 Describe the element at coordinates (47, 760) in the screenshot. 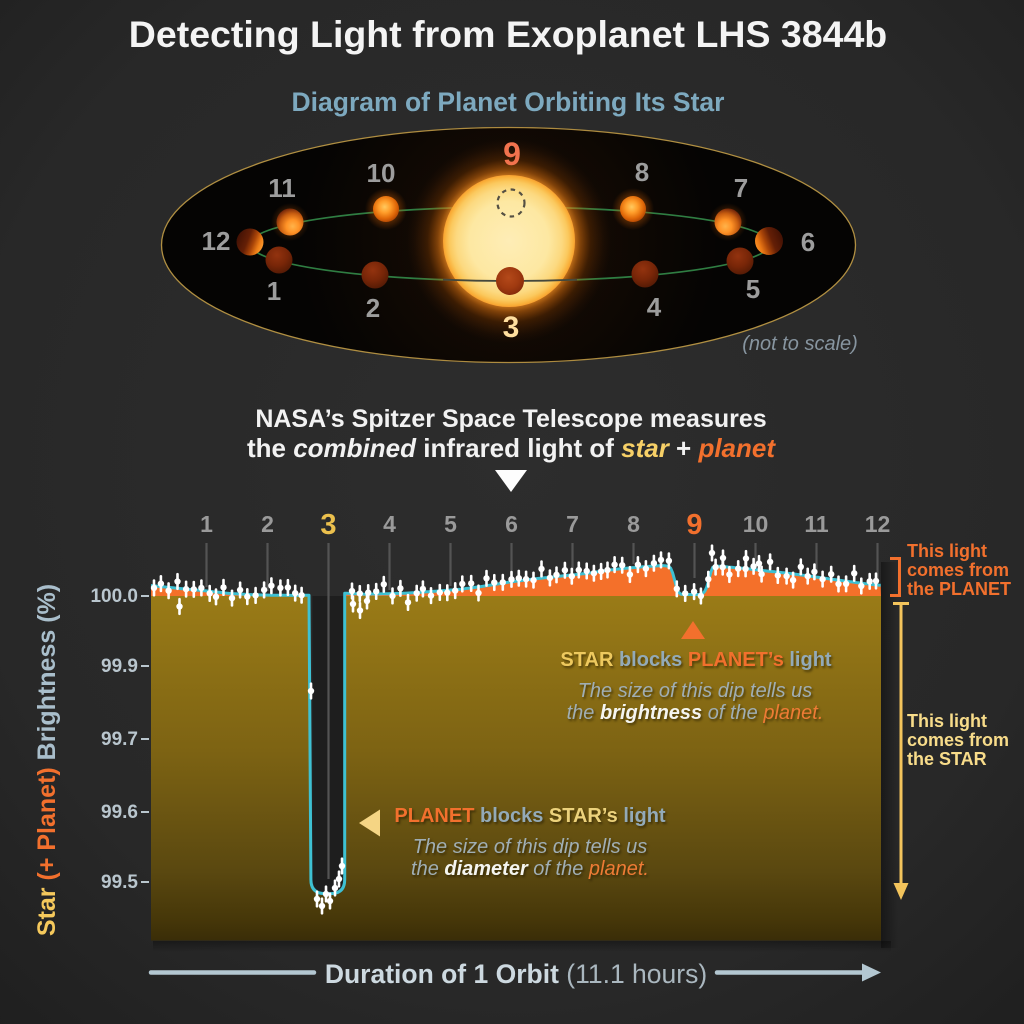

I see `svg-text:Star (+ Planet) Brightness (%: Star (+ Planet) Brightness (%)` at that location.